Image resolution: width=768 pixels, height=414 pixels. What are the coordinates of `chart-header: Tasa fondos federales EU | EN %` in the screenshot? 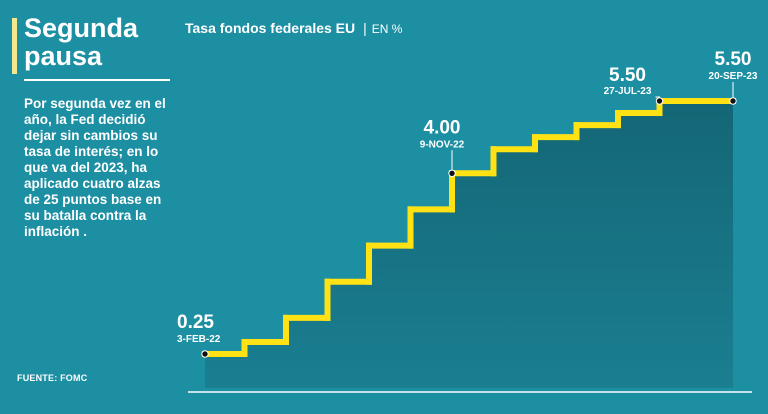 It's located at (293, 28).